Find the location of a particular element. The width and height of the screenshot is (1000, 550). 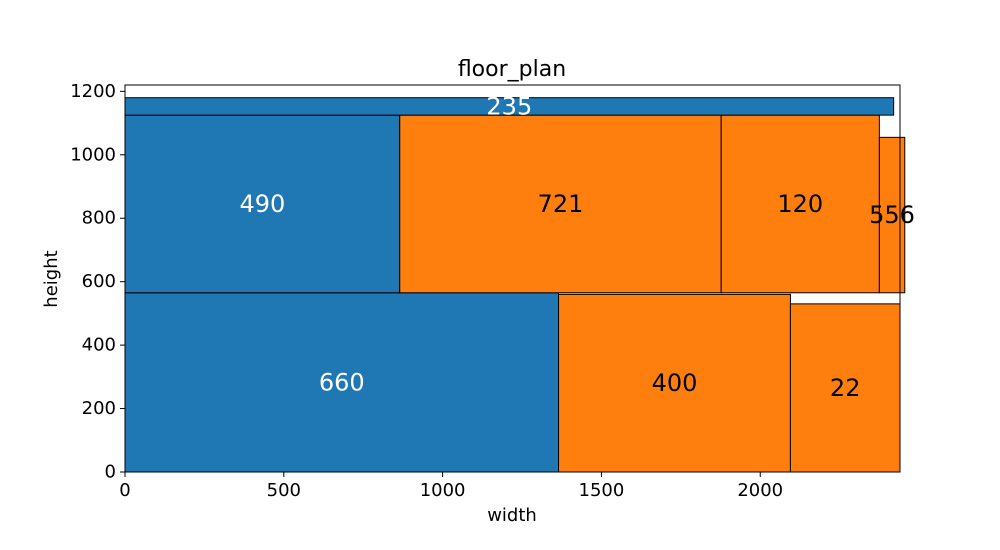

x-tick-label: 500 is located at coordinates (284, 490).